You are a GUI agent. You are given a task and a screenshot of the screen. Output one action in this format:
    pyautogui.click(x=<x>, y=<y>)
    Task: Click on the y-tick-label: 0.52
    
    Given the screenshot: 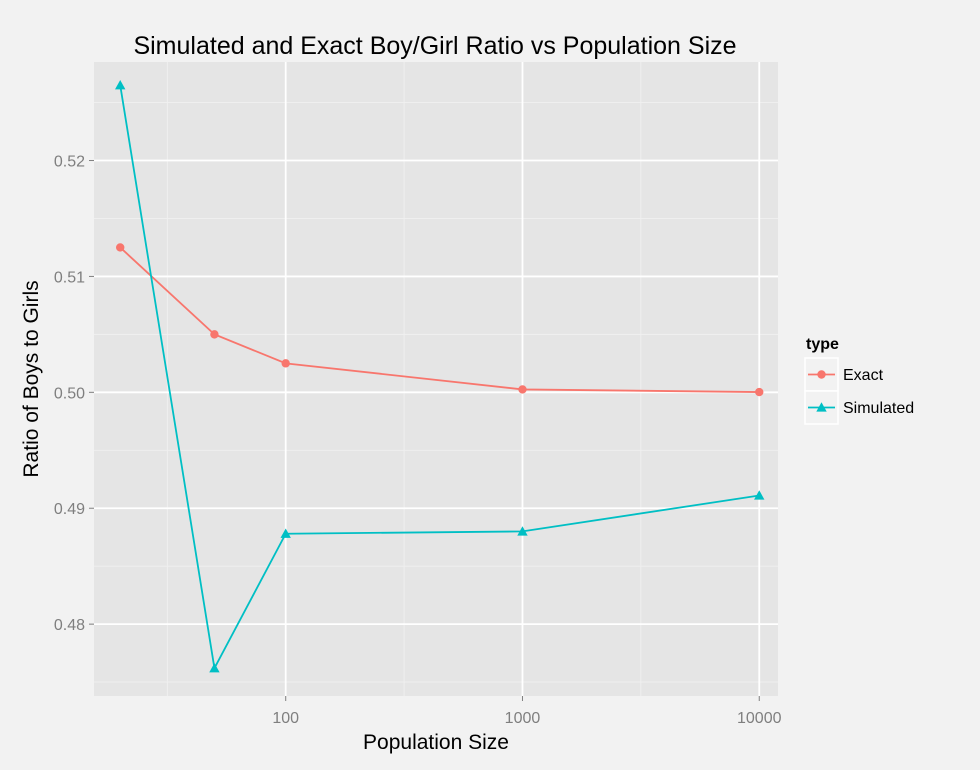 What is the action you would take?
    pyautogui.click(x=69, y=162)
    